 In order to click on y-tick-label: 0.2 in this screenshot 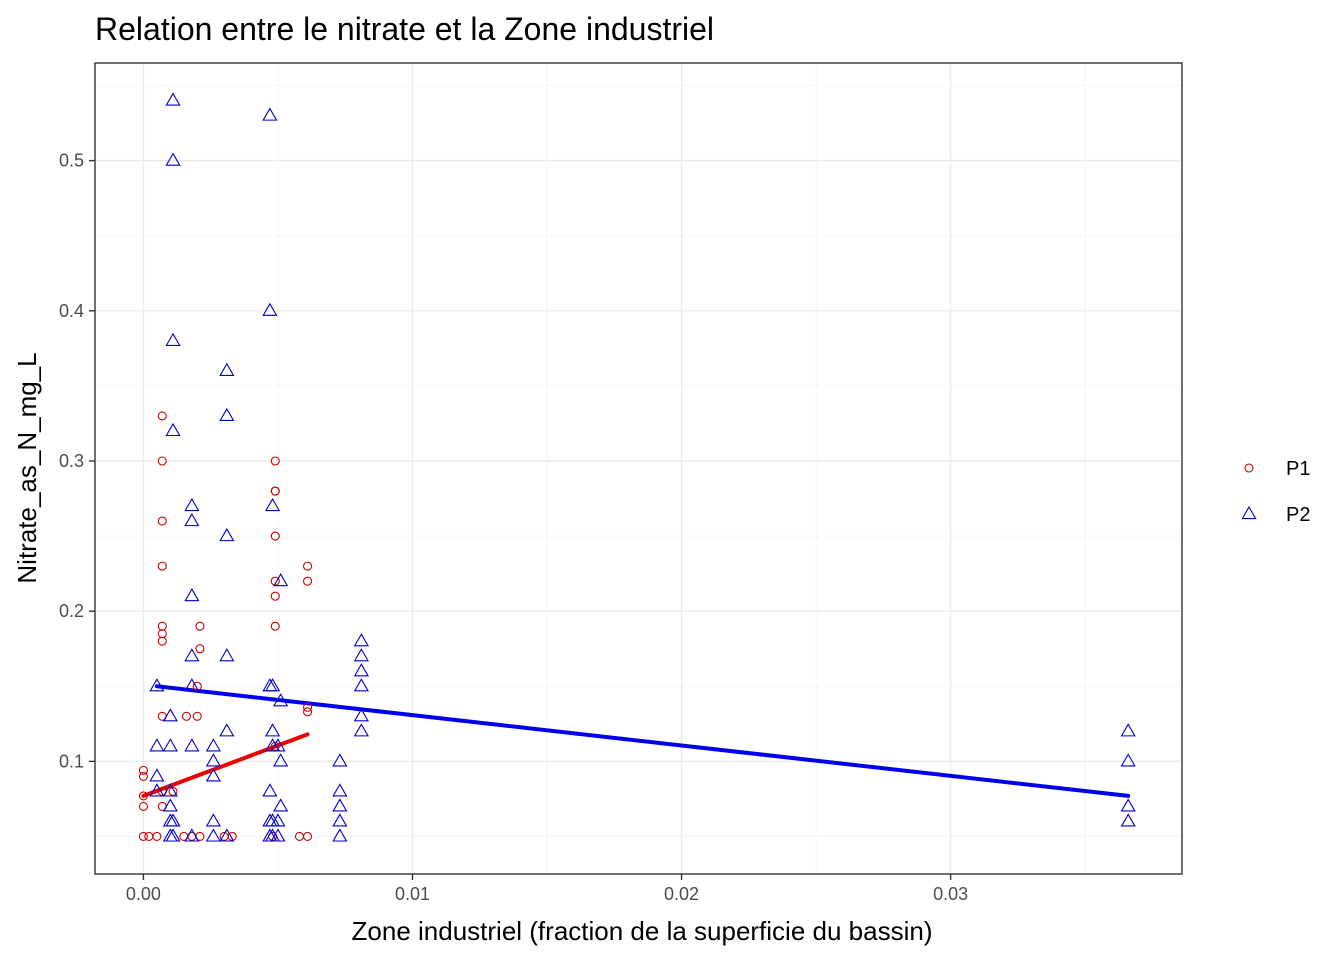, I will do `click(71, 611)`.